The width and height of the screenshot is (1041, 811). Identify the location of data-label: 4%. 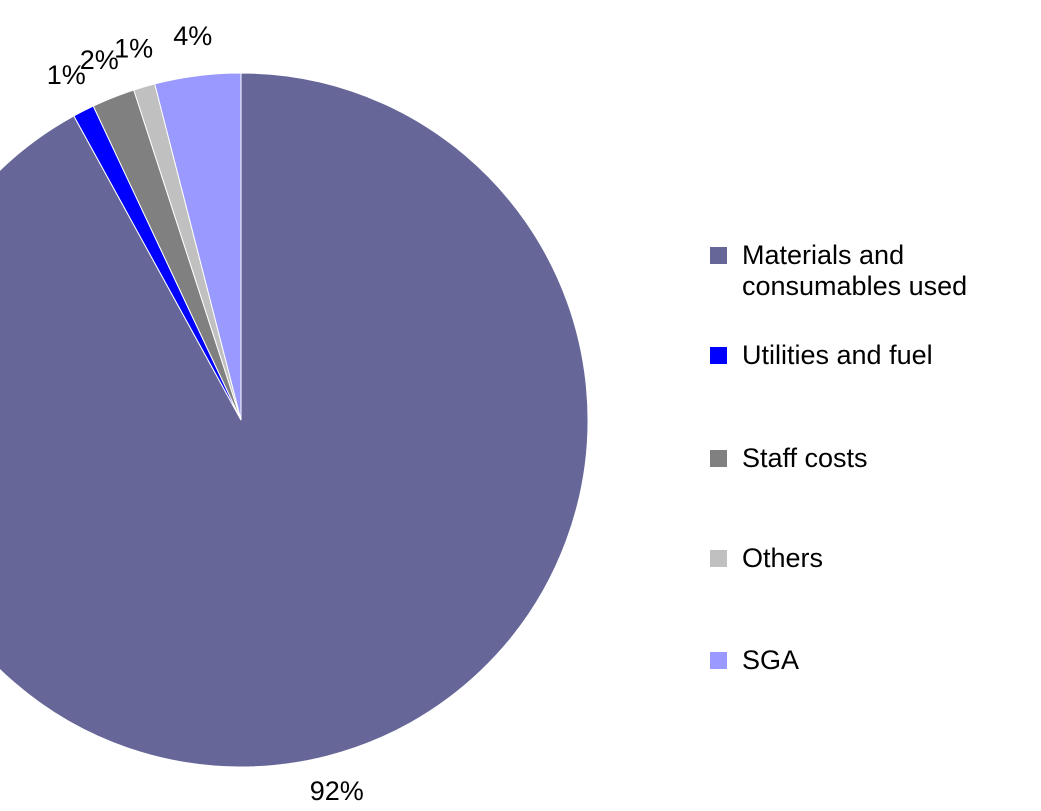
(192, 36).